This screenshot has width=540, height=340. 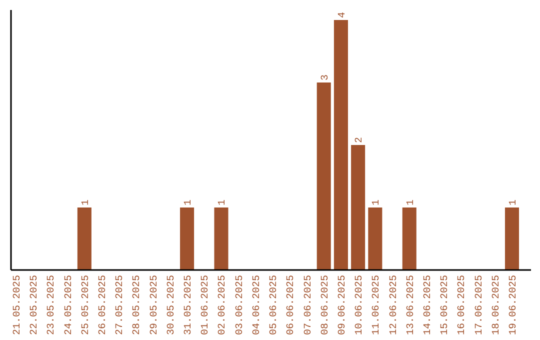 I want to click on x-tick-label: 07.06.2025, so click(x=308, y=305).